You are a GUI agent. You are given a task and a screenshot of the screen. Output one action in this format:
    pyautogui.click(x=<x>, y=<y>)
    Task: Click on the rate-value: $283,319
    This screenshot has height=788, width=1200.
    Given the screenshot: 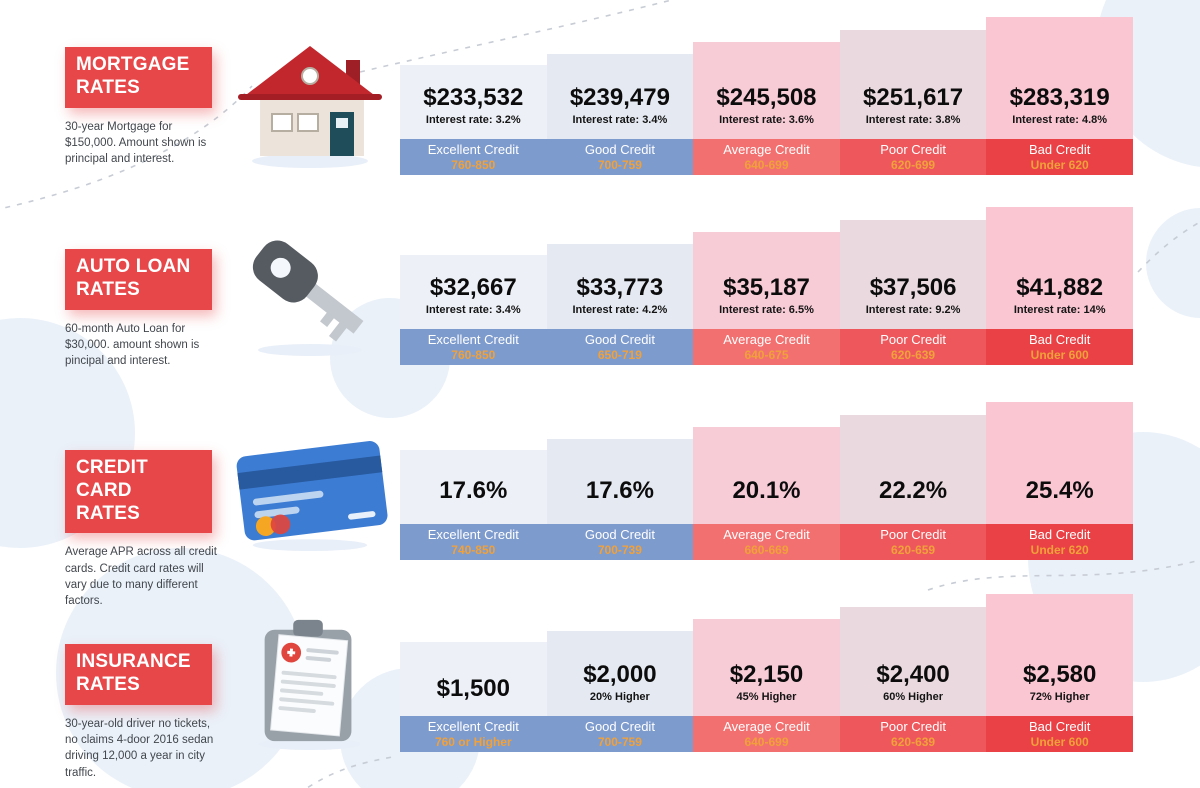 What is the action you would take?
    pyautogui.click(x=1059, y=97)
    